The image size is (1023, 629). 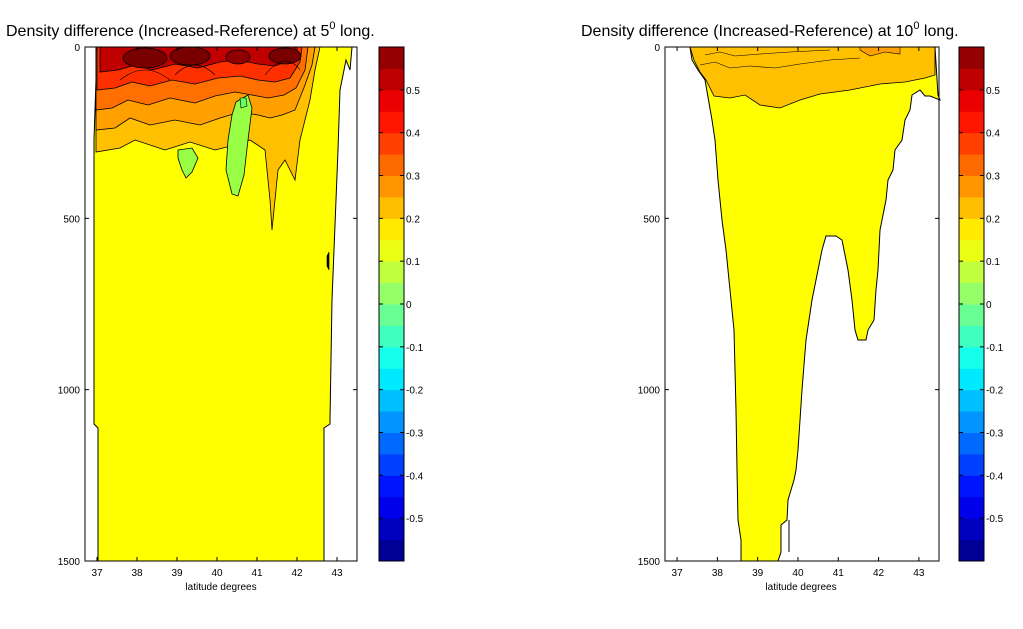 What do you see at coordinates (995, 519) in the screenshot?
I see `colorbar-tick-label: -0.5` at bounding box center [995, 519].